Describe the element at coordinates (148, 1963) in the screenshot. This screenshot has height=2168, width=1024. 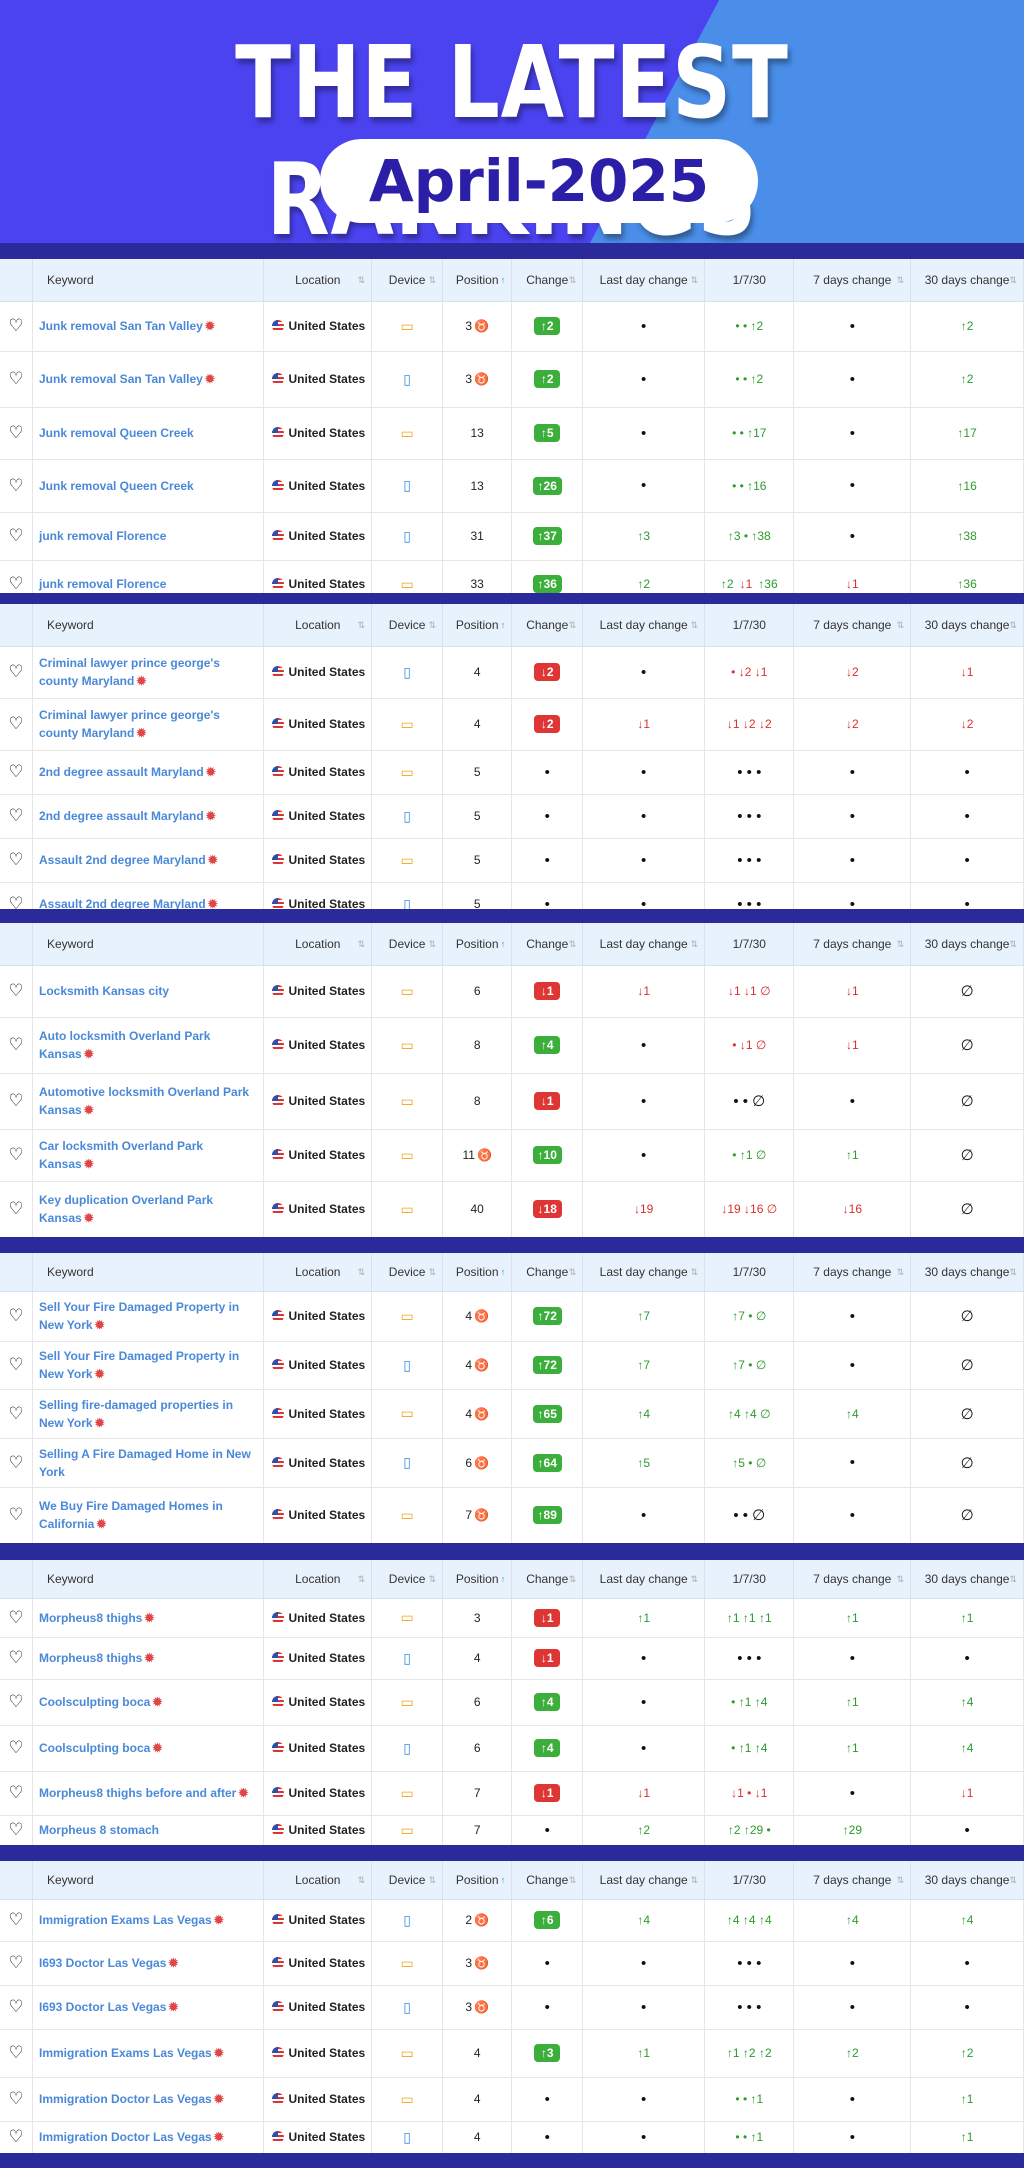
I see `keyword-cell: I693 Doctor Las Vegas ✹` at that location.